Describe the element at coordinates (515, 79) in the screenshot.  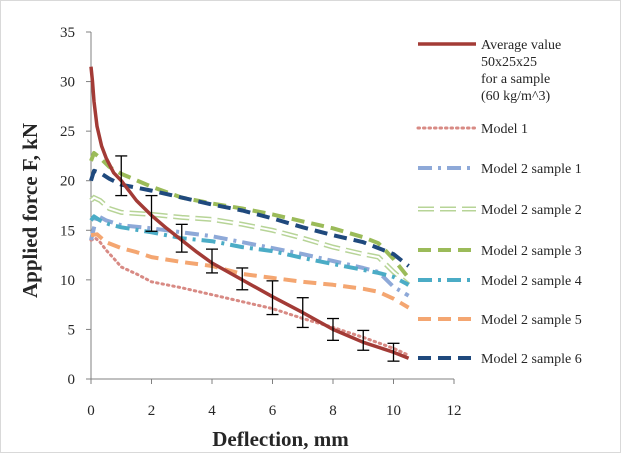
I see `legend-label: for a sample` at that location.